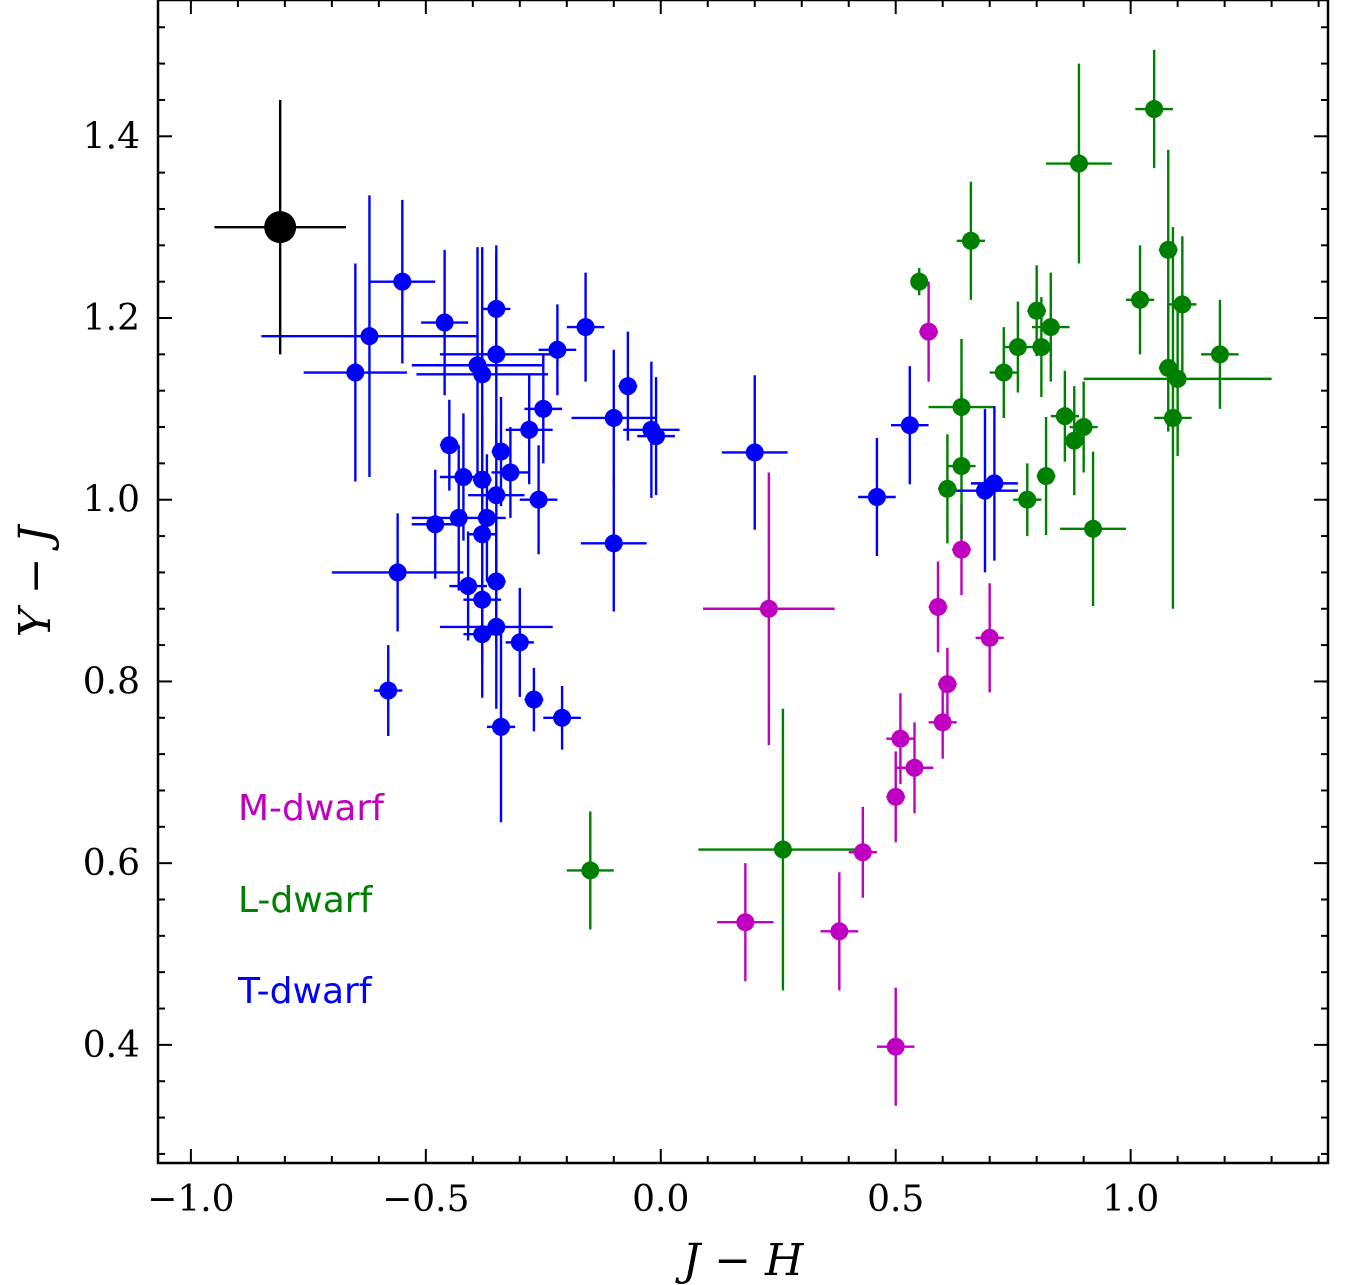  I want to click on y-tick-label: 1.0, so click(111, 500).